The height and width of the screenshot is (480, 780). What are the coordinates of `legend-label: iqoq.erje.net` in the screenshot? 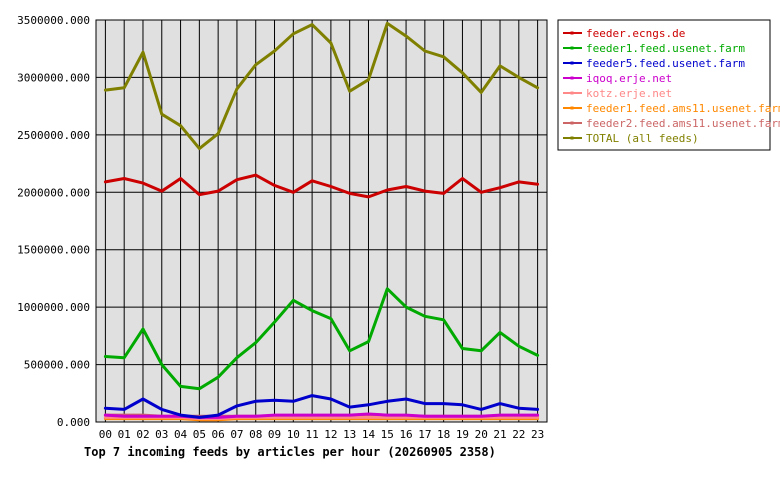 It's located at (629, 78).